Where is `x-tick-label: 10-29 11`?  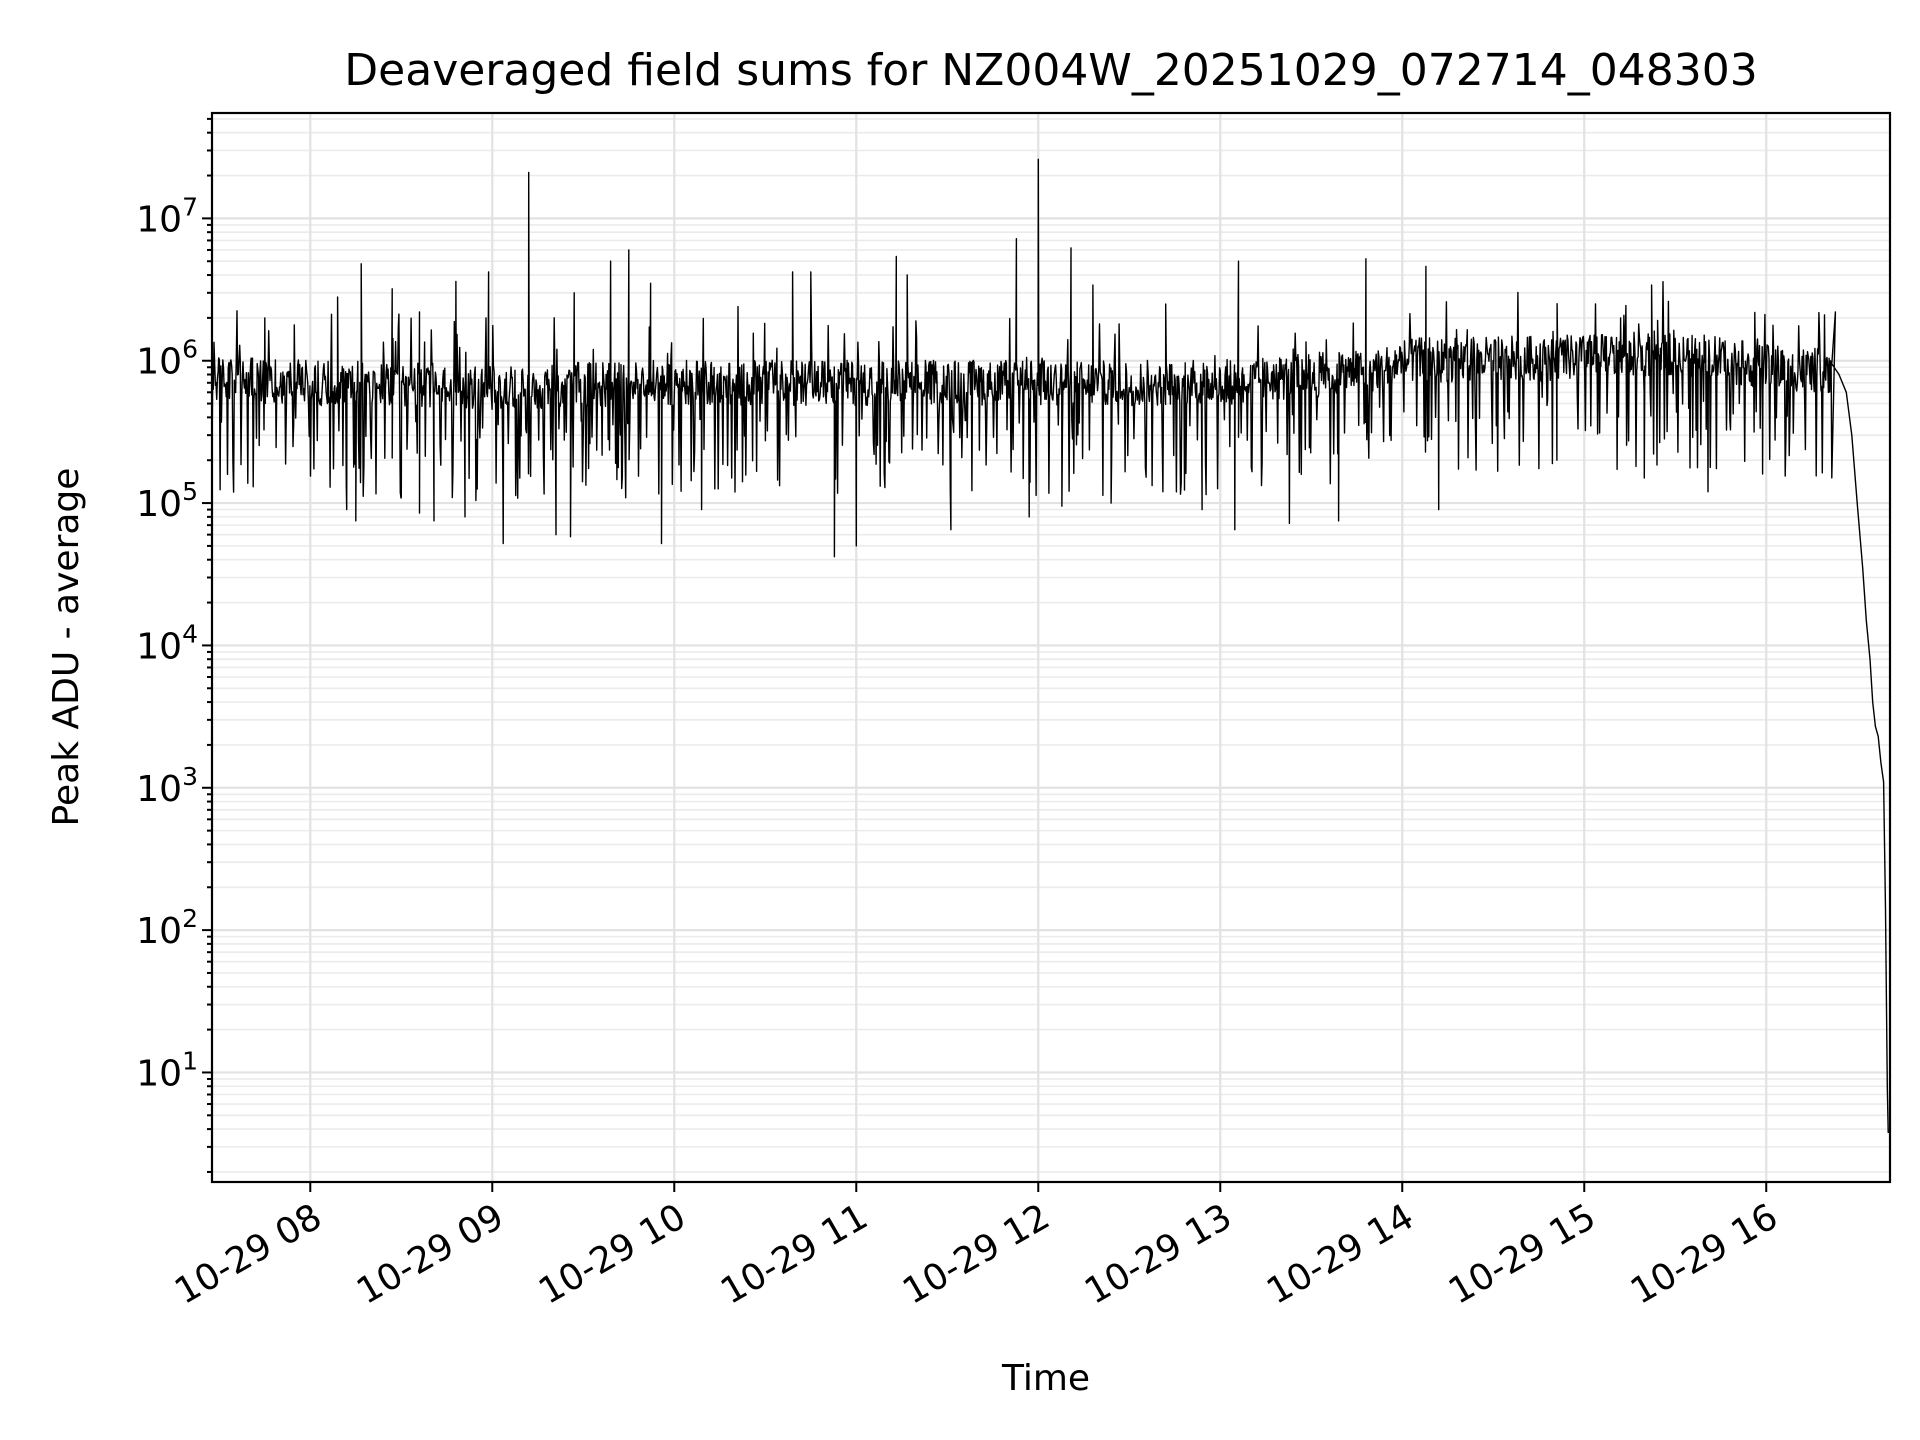
x-tick-label: 10-29 11 is located at coordinates (794, 1254).